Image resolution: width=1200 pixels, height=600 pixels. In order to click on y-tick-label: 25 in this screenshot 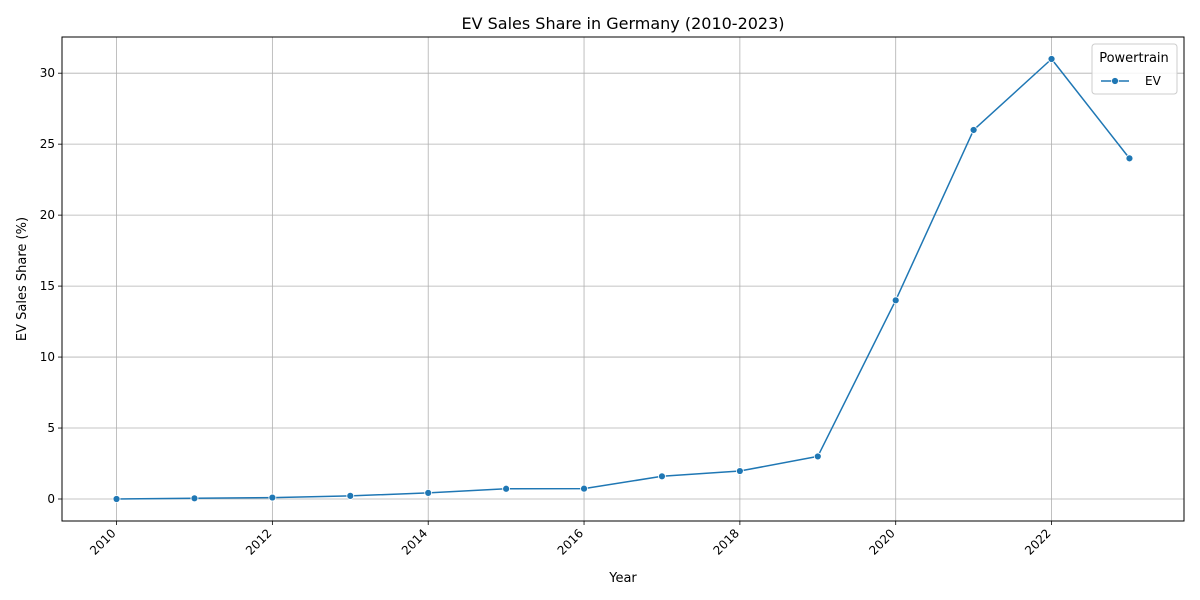, I will do `click(47, 144)`.